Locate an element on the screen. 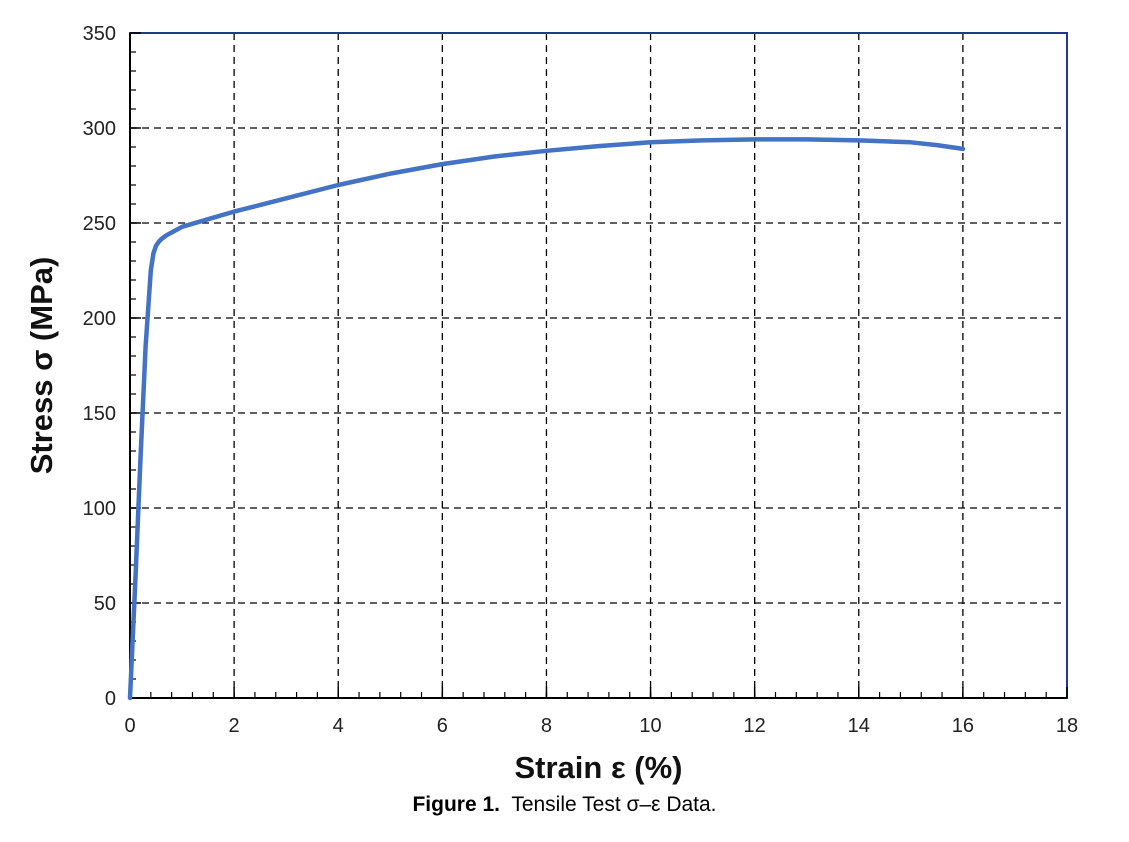 The image size is (1129, 842). y-axis-title: Stress σ (MPa) is located at coordinates (41, 366).